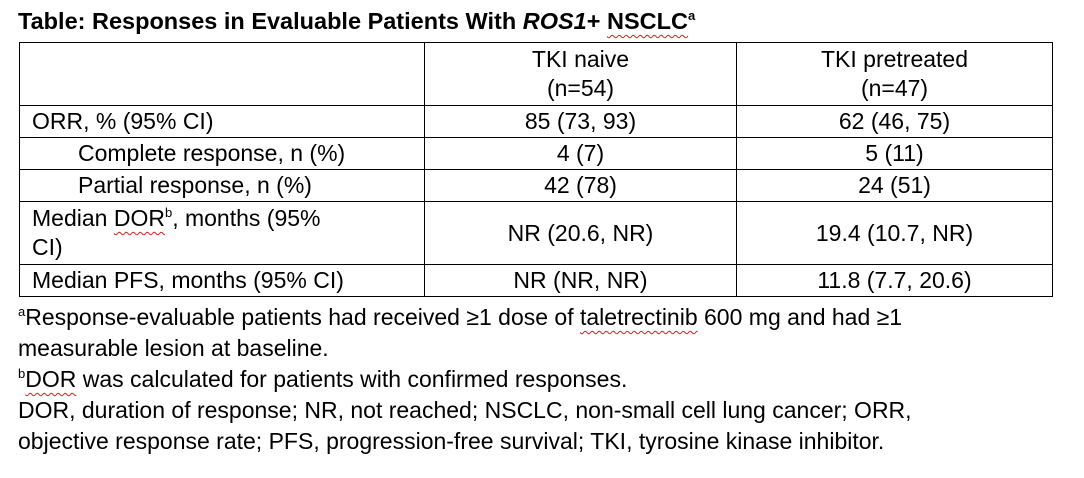 The height and width of the screenshot is (478, 1084). I want to click on title-disease: NSCLC, so click(647, 21).